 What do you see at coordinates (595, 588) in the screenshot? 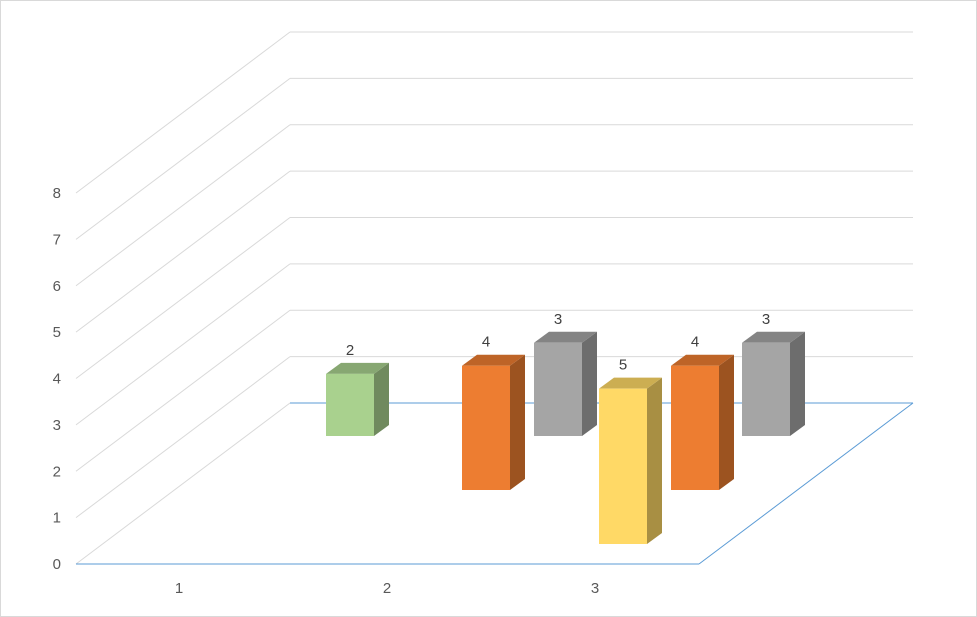
I see `x-tick-label: 3` at bounding box center [595, 588].